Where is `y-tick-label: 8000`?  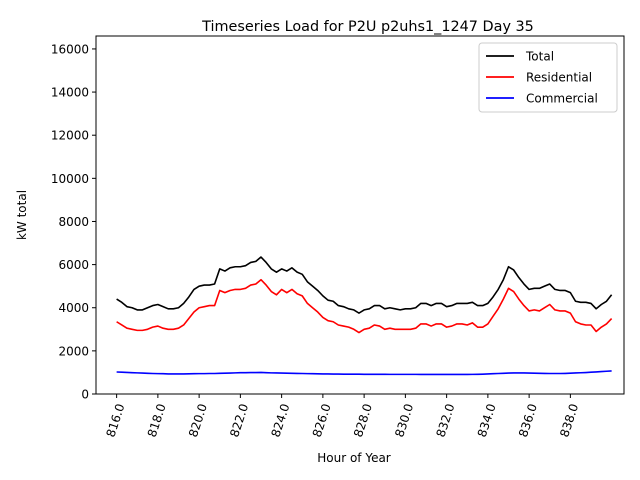 y-tick-label: 8000 is located at coordinates (73, 222).